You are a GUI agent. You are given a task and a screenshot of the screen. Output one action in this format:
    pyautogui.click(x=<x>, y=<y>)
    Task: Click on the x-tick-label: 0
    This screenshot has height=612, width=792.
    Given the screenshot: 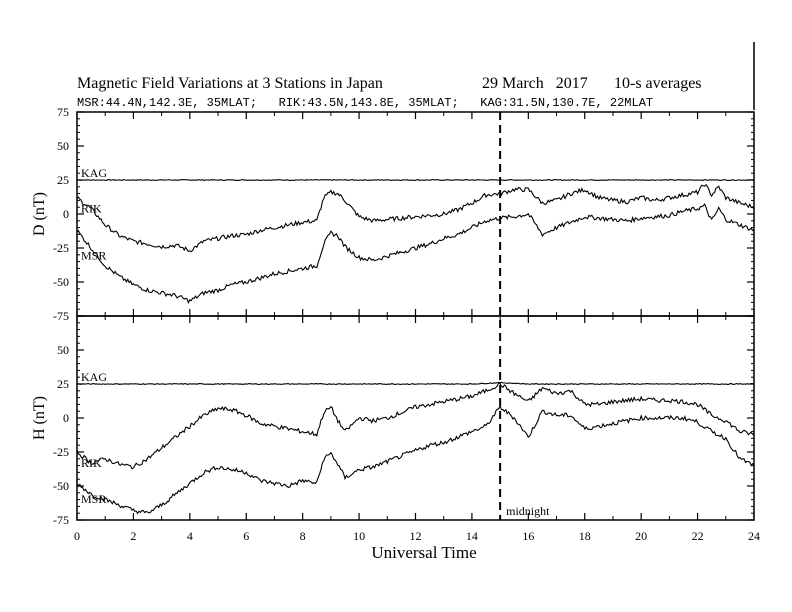 What is the action you would take?
    pyautogui.click(x=77, y=536)
    